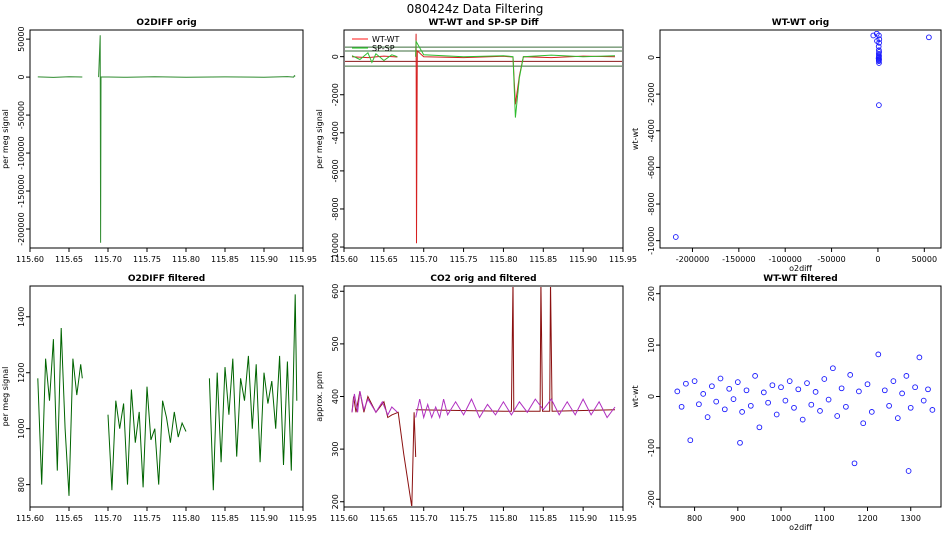  What do you see at coordinates (21, 317) in the screenshot?
I see `y-tick-label: 1400` at bounding box center [21, 317].